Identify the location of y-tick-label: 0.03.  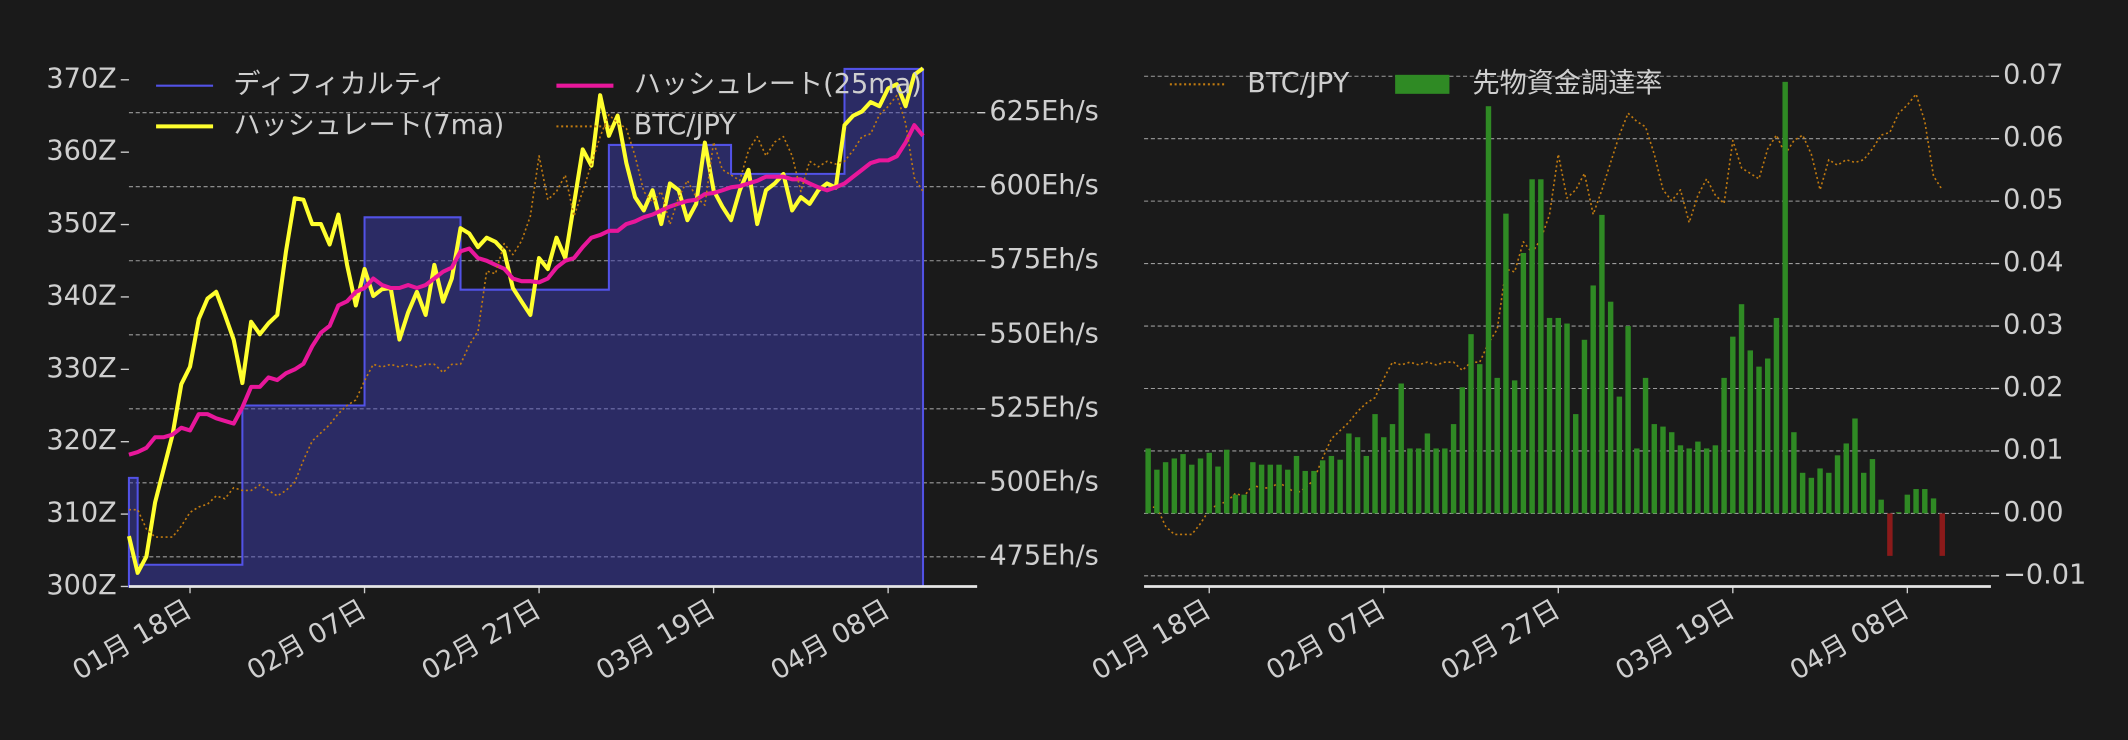
(2033, 325).